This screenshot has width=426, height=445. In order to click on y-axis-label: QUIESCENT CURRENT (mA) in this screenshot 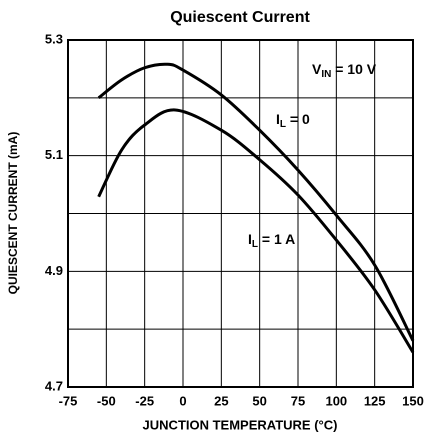, I will do `click(13, 213)`.